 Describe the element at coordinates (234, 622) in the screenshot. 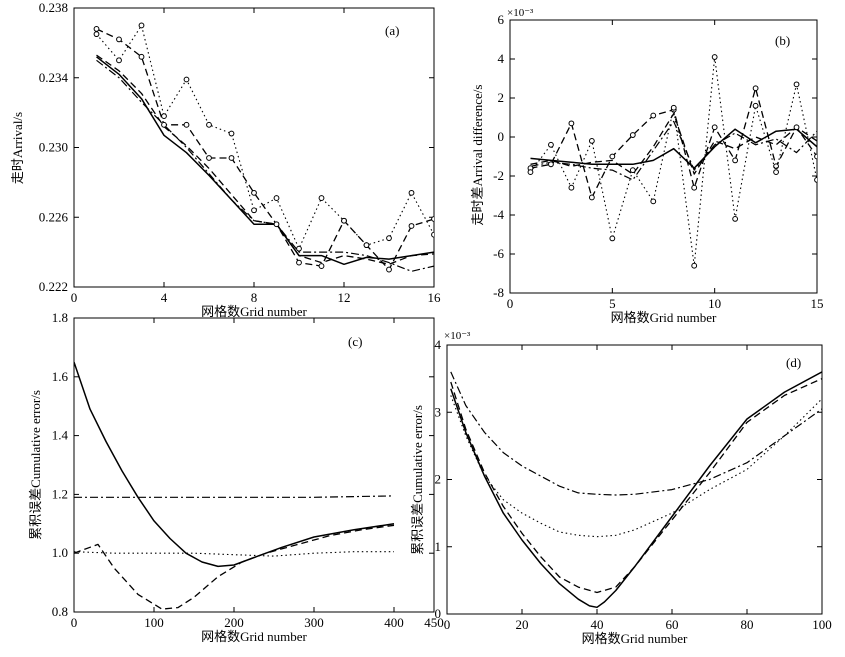

I see `x-tick-label: 200` at that location.